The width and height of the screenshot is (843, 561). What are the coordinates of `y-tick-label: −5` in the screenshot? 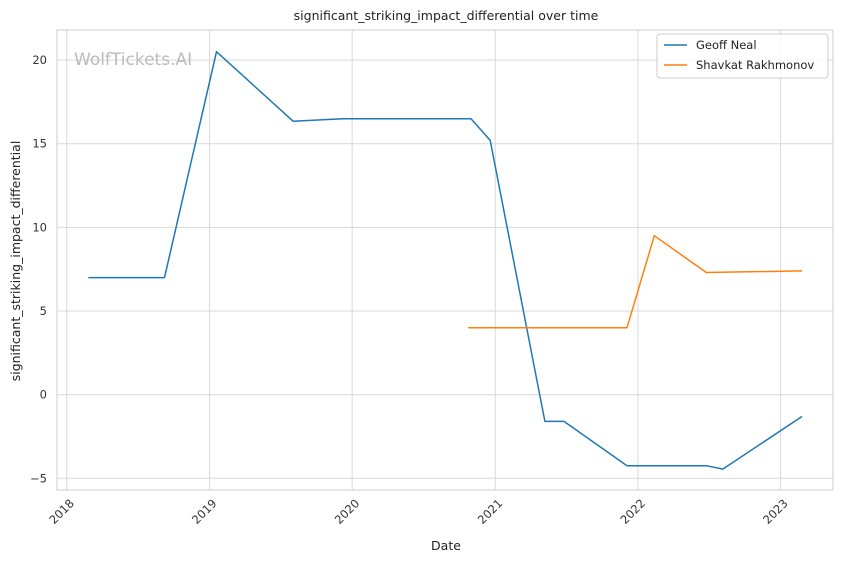 It's located at (38, 478).